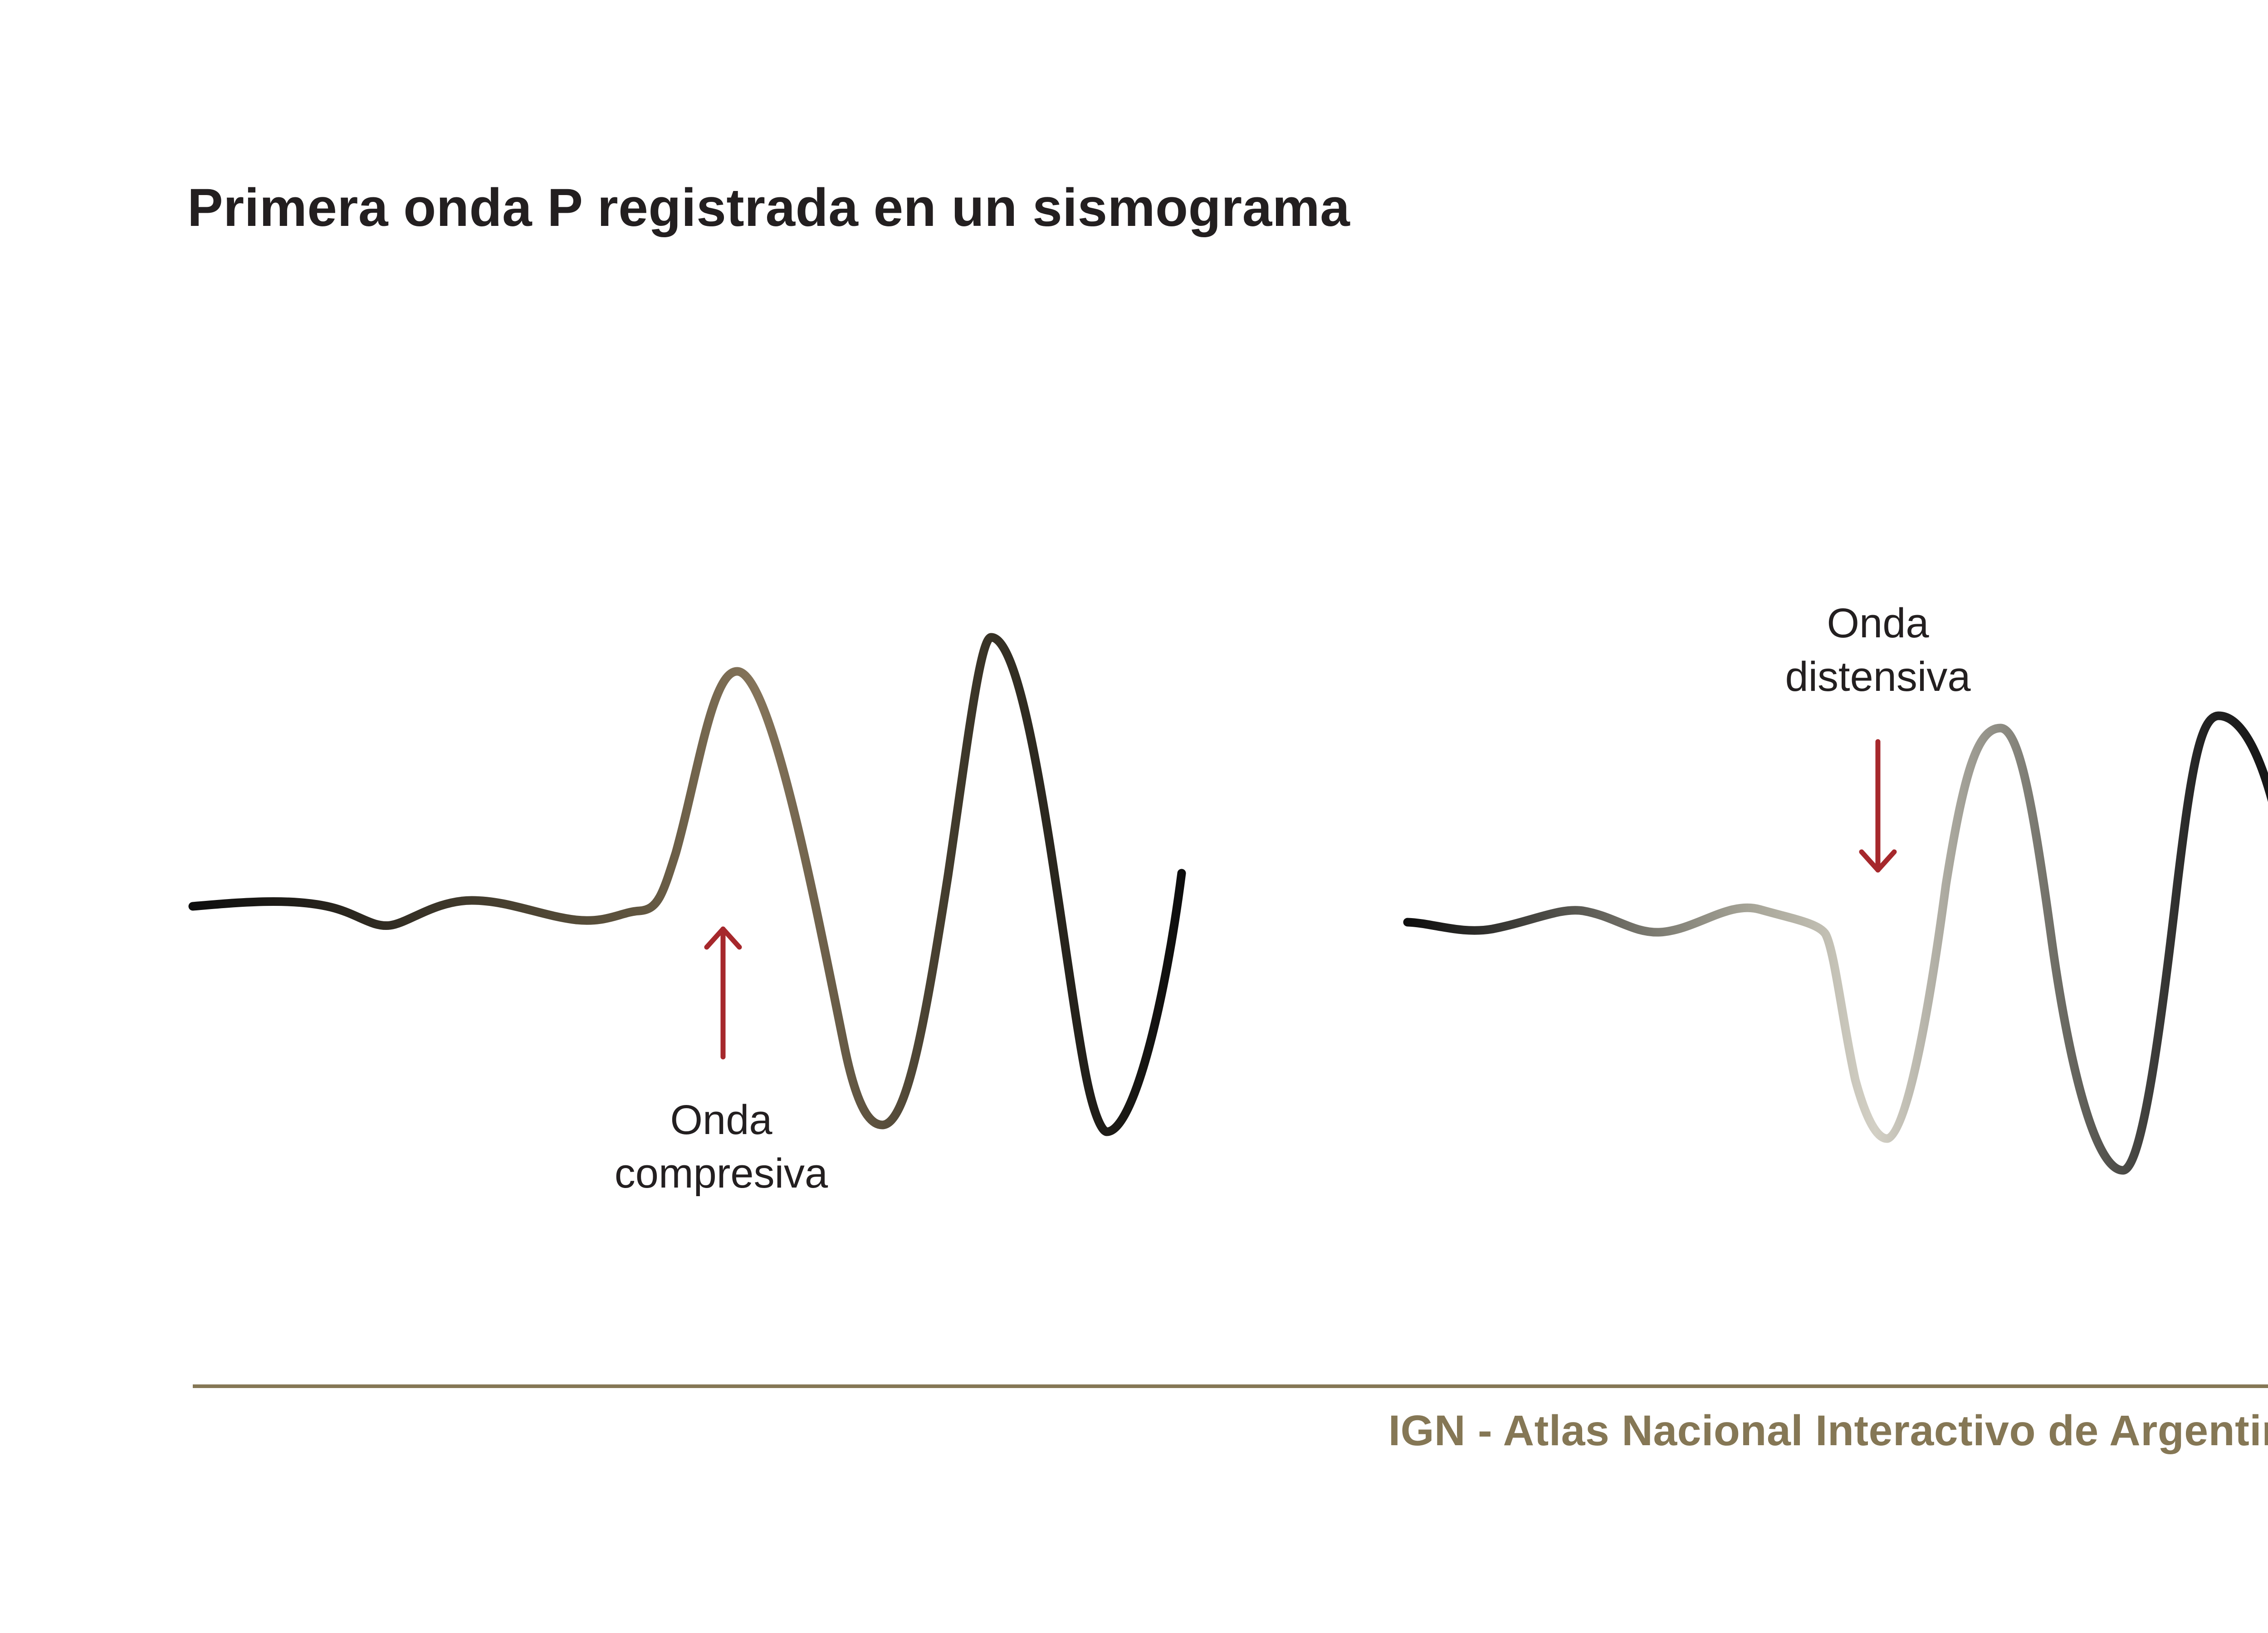  What do you see at coordinates (1231, 1386) in the screenshot?
I see `footer-divider` at bounding box center [1231, 1386].